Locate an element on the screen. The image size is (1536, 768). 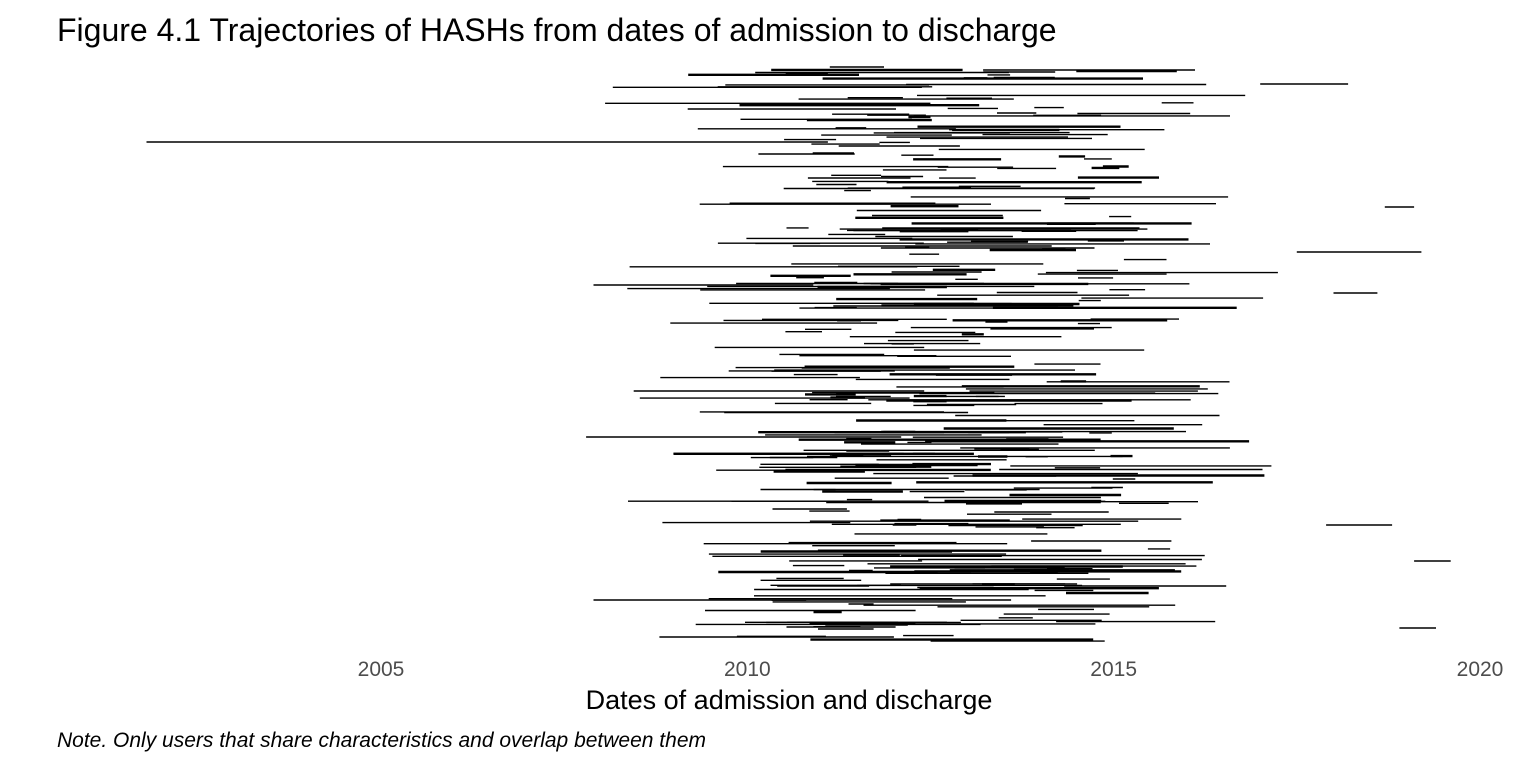
x-tick-label-2005: 2005 is located at coordinates (381, 669).